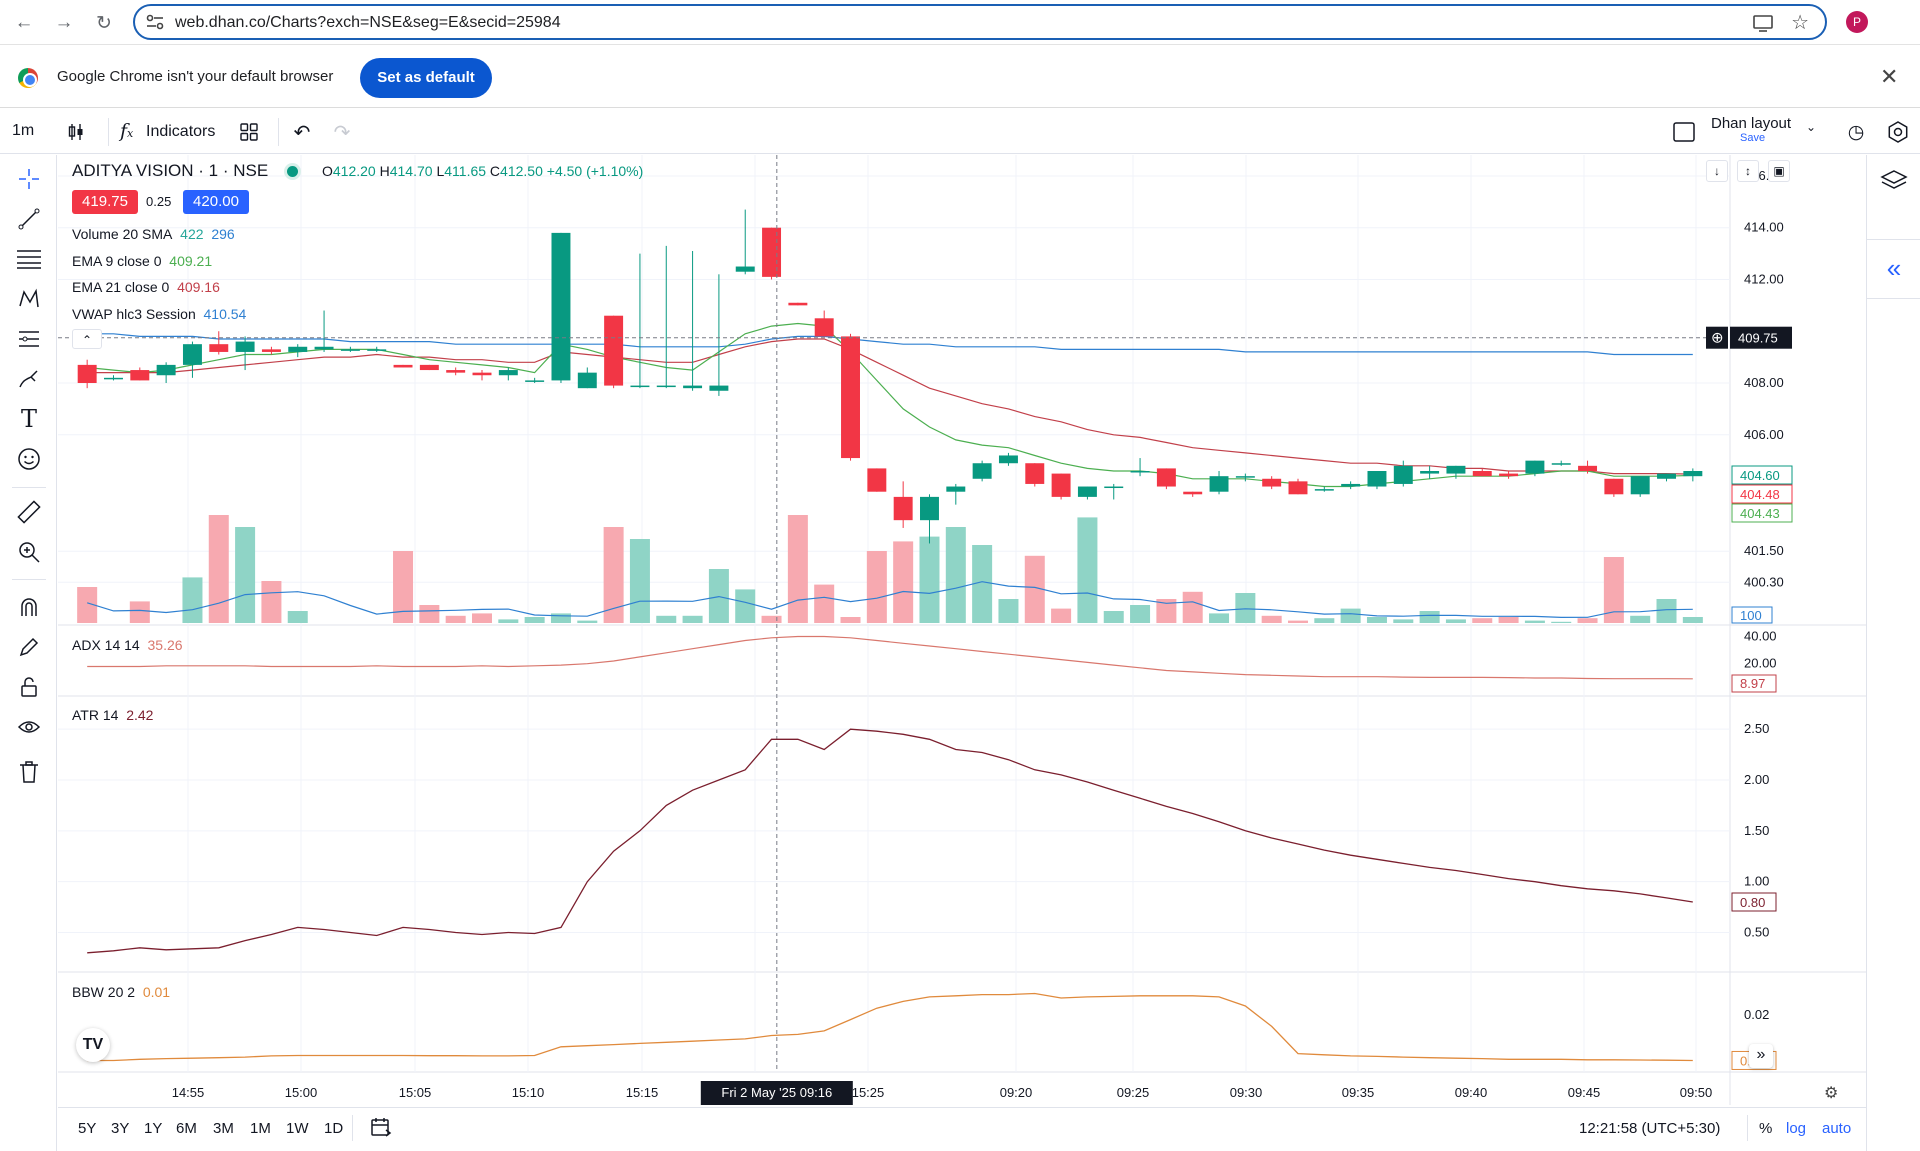  I want to click on alert-clock-icon: ◷, so click(1856, 132).